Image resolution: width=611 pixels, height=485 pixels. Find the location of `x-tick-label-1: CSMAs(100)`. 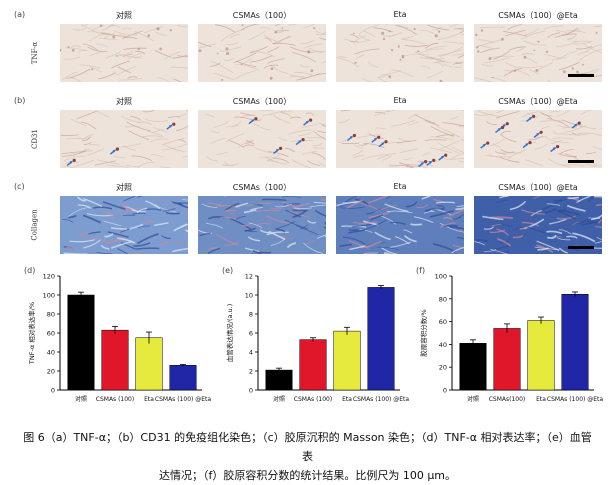

x-tick-label-1: CSMAs(100) is located at coordinates (507, 399).